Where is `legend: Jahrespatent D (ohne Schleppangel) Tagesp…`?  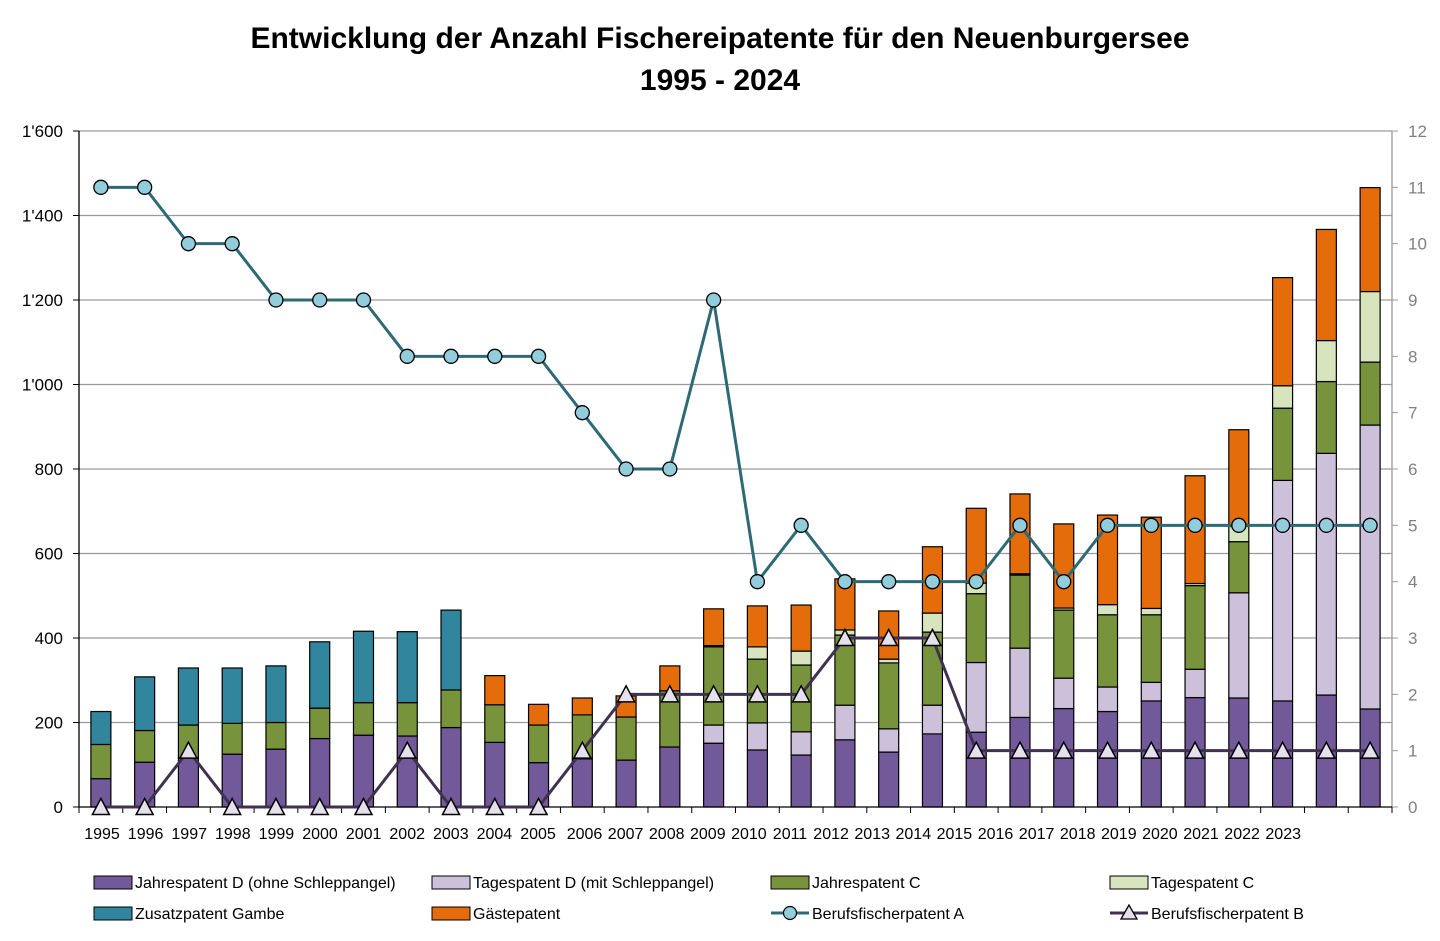
legend: Jahrespatent D (ohne Schleppangel) Tagesp… is located at coordinates (698, 899).